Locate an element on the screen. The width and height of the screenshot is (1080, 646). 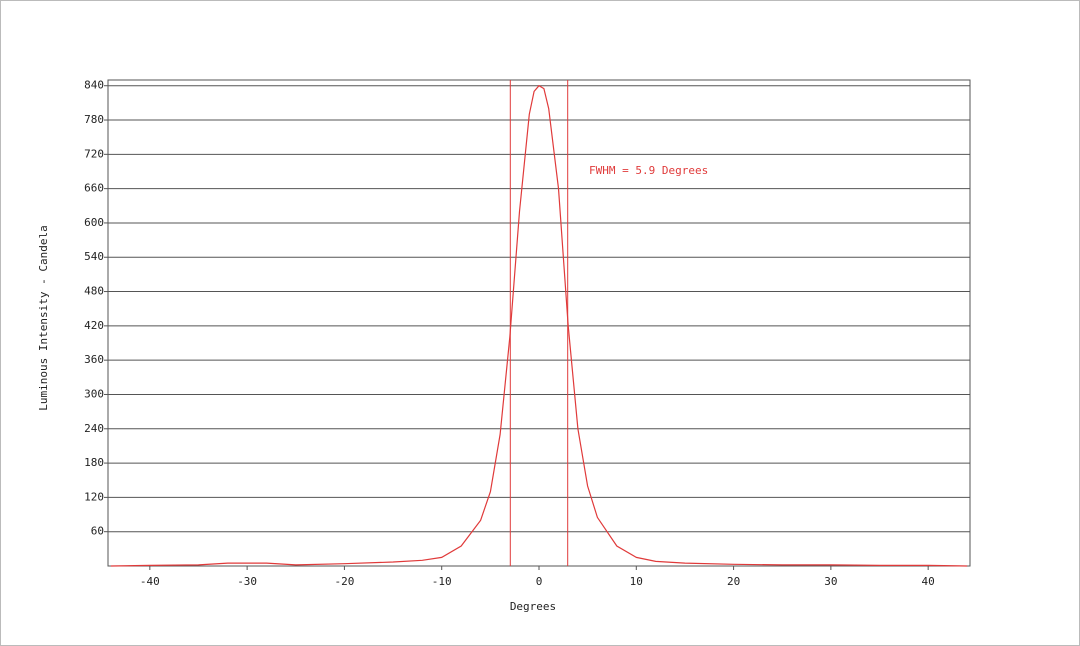
y-tick-label: 540 is located at coordinates (94, 256).